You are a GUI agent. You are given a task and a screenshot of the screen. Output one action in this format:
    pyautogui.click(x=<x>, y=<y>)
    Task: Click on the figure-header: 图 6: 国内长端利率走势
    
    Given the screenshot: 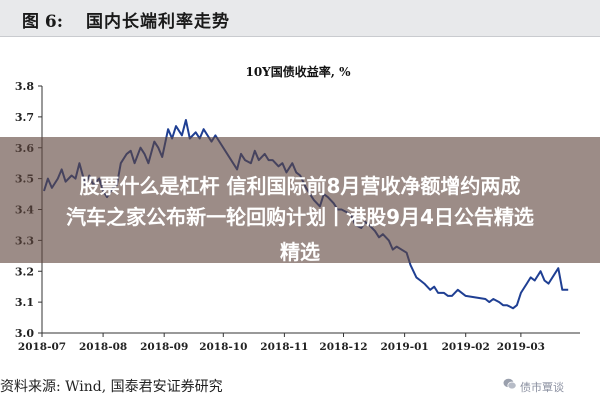 What is the action you would take?
    pyautogui.click(x=300, y=18)
    